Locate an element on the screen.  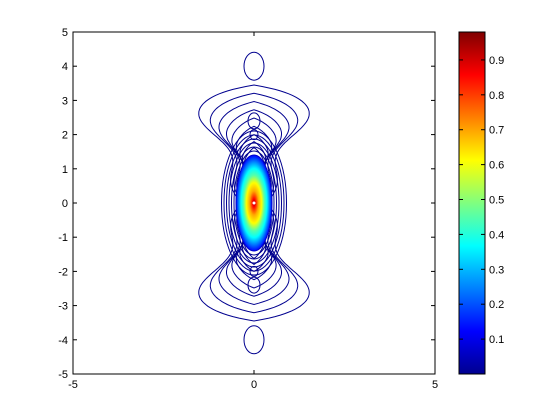
colorbar-tick-label: 0.2 is located at coordinates (496, 305).